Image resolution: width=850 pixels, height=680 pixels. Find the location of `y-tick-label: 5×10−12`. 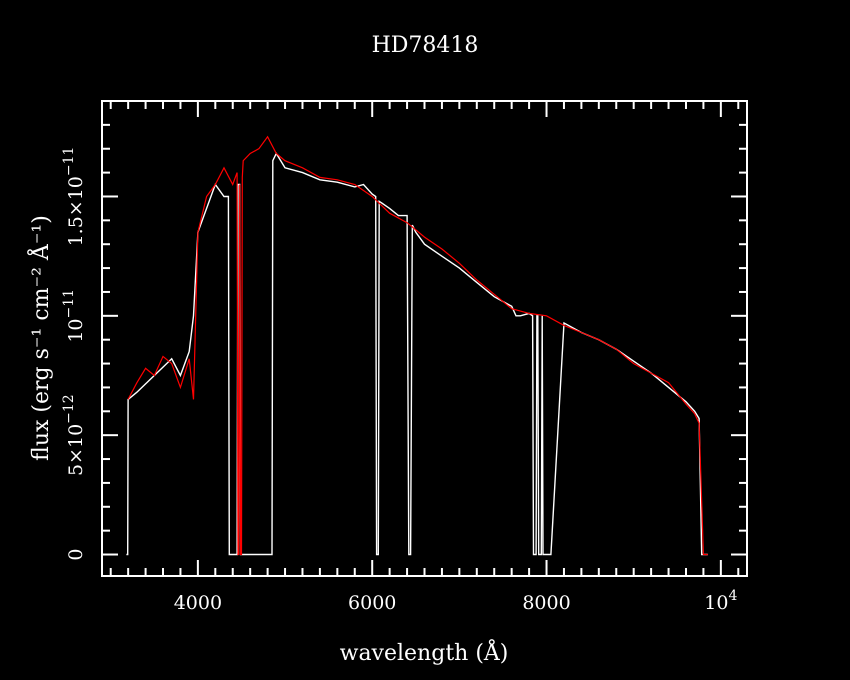

y-tick-label: 5×10−12 is located at coordinates (74, 435).